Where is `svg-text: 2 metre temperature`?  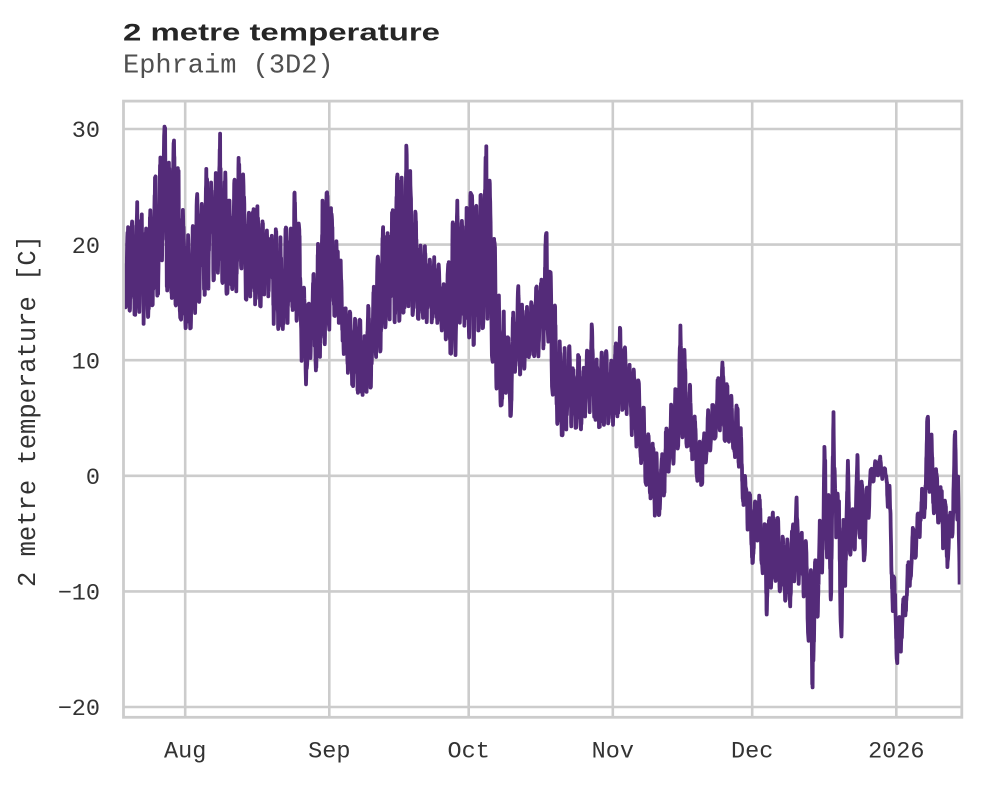
svg-text: 2 metre temperature is located at coordinates (281, 33).